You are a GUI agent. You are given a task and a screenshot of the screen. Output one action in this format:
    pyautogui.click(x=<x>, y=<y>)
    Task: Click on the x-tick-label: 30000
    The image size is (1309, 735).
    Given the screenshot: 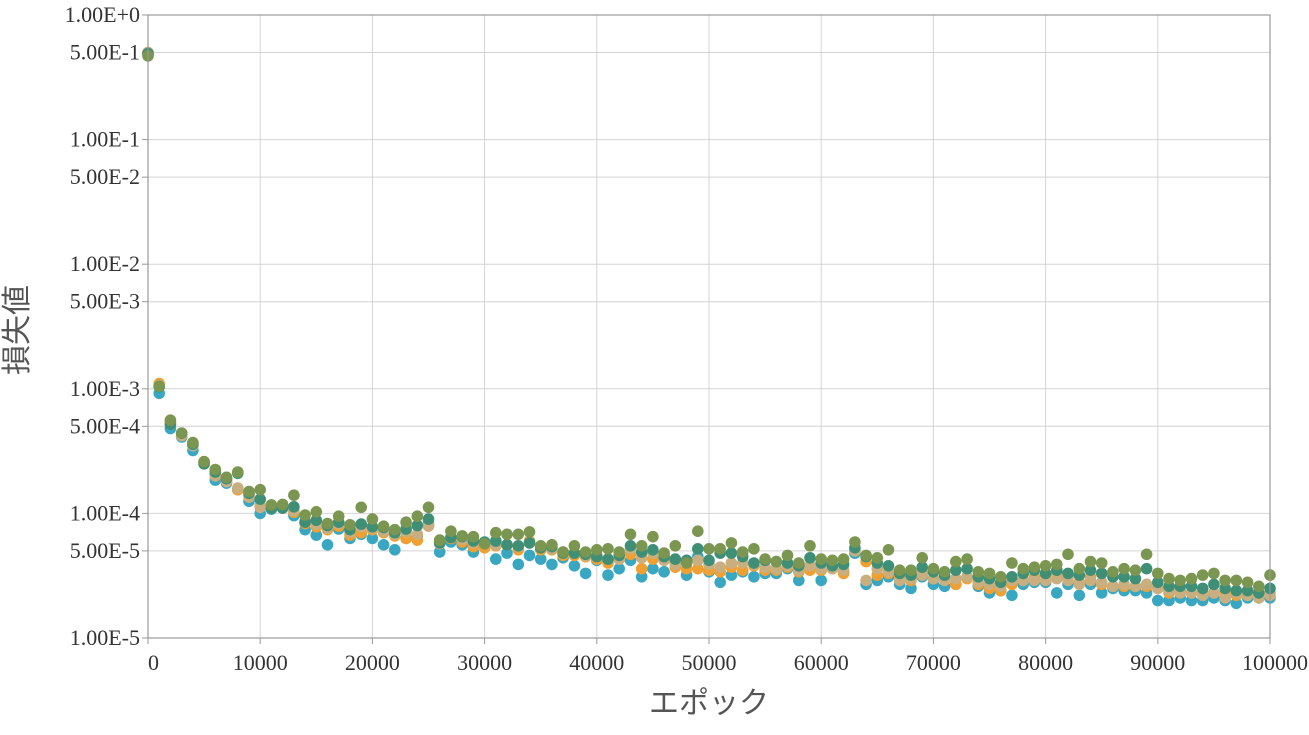 What is the action you would take?
    pyautogui.click(x=484, y=662)
    